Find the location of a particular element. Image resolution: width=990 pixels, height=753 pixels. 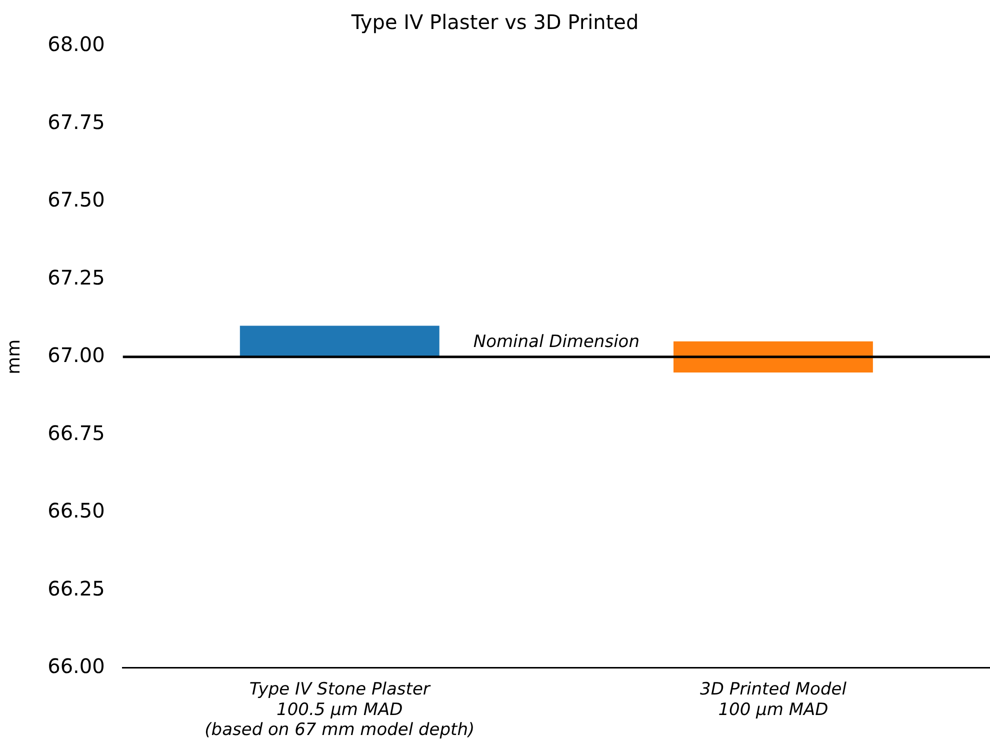

y-tick-label: 67.75 is located at coordinates (76, 122).